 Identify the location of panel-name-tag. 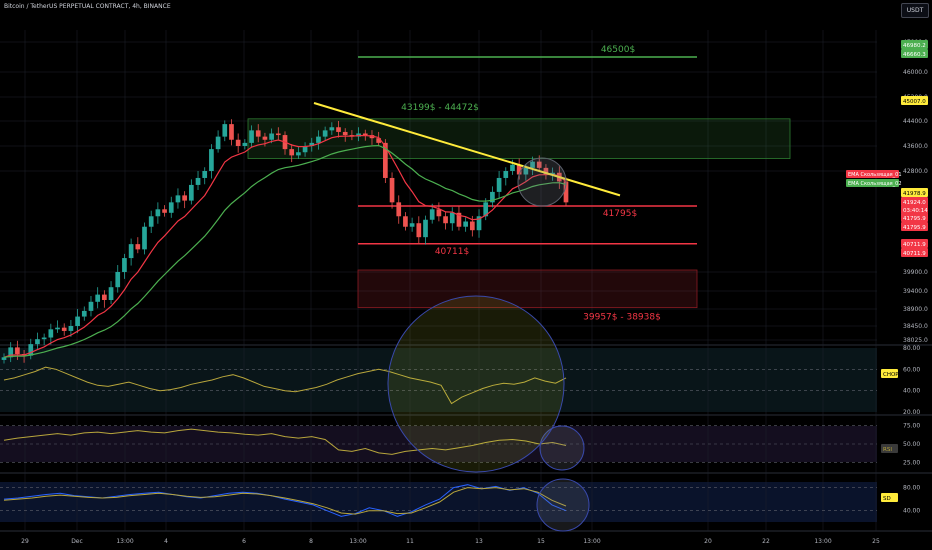
(889, 448).